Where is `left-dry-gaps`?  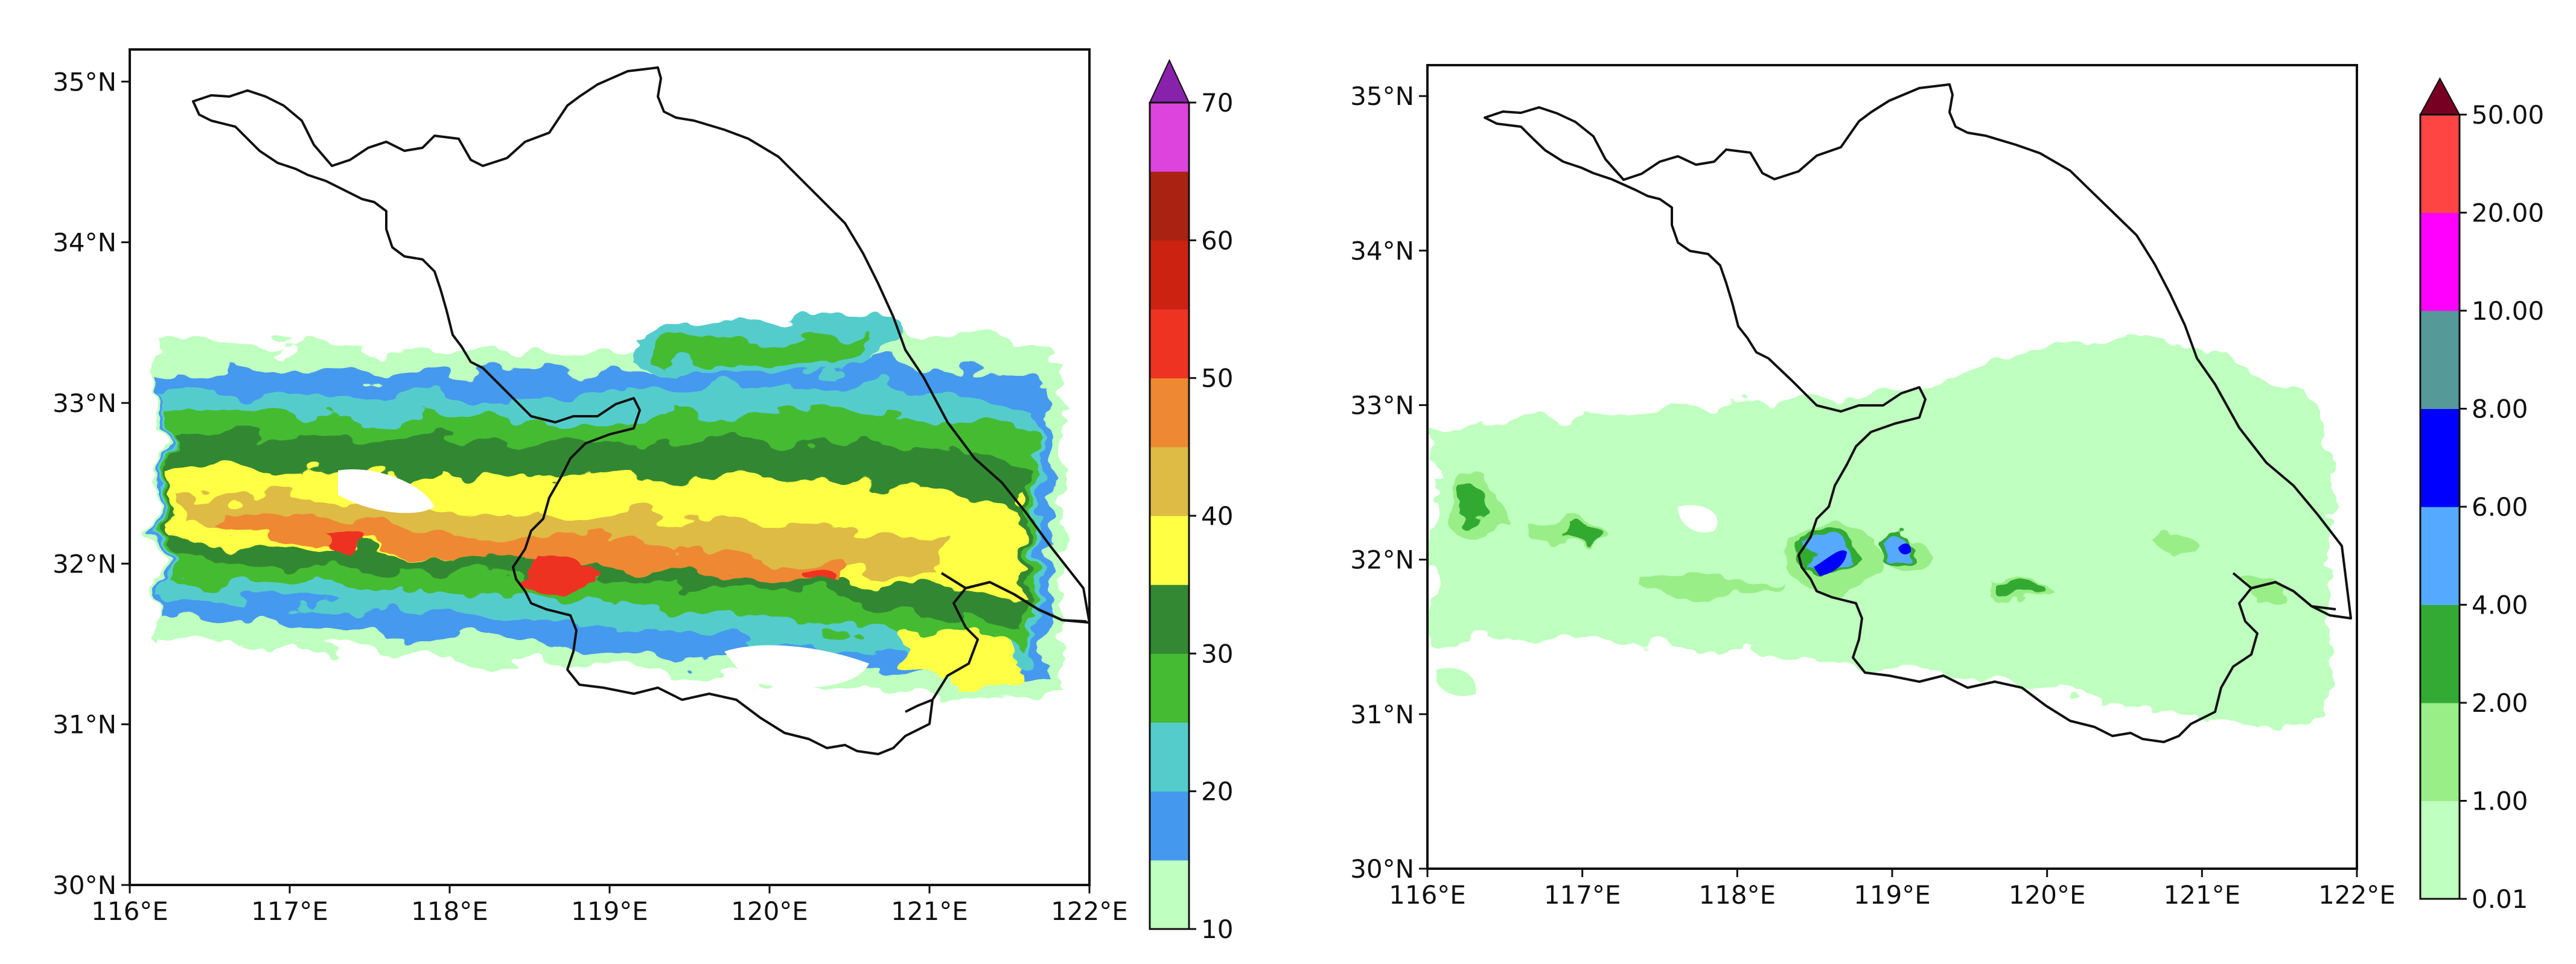 left-dry-gaps is located at coordinates (513, 579).